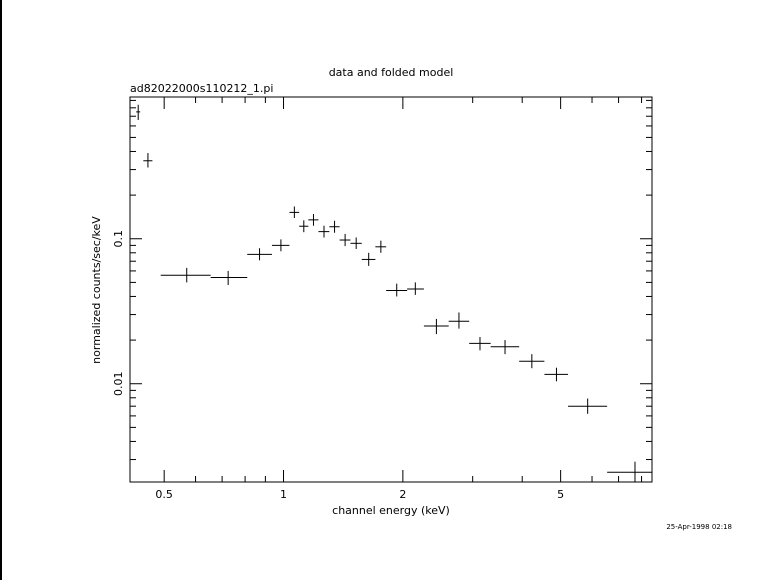 Image resolution: width=781 pixels, height=580 pixels. I want to click on chart-title: data and folded model, so click(391, 72).